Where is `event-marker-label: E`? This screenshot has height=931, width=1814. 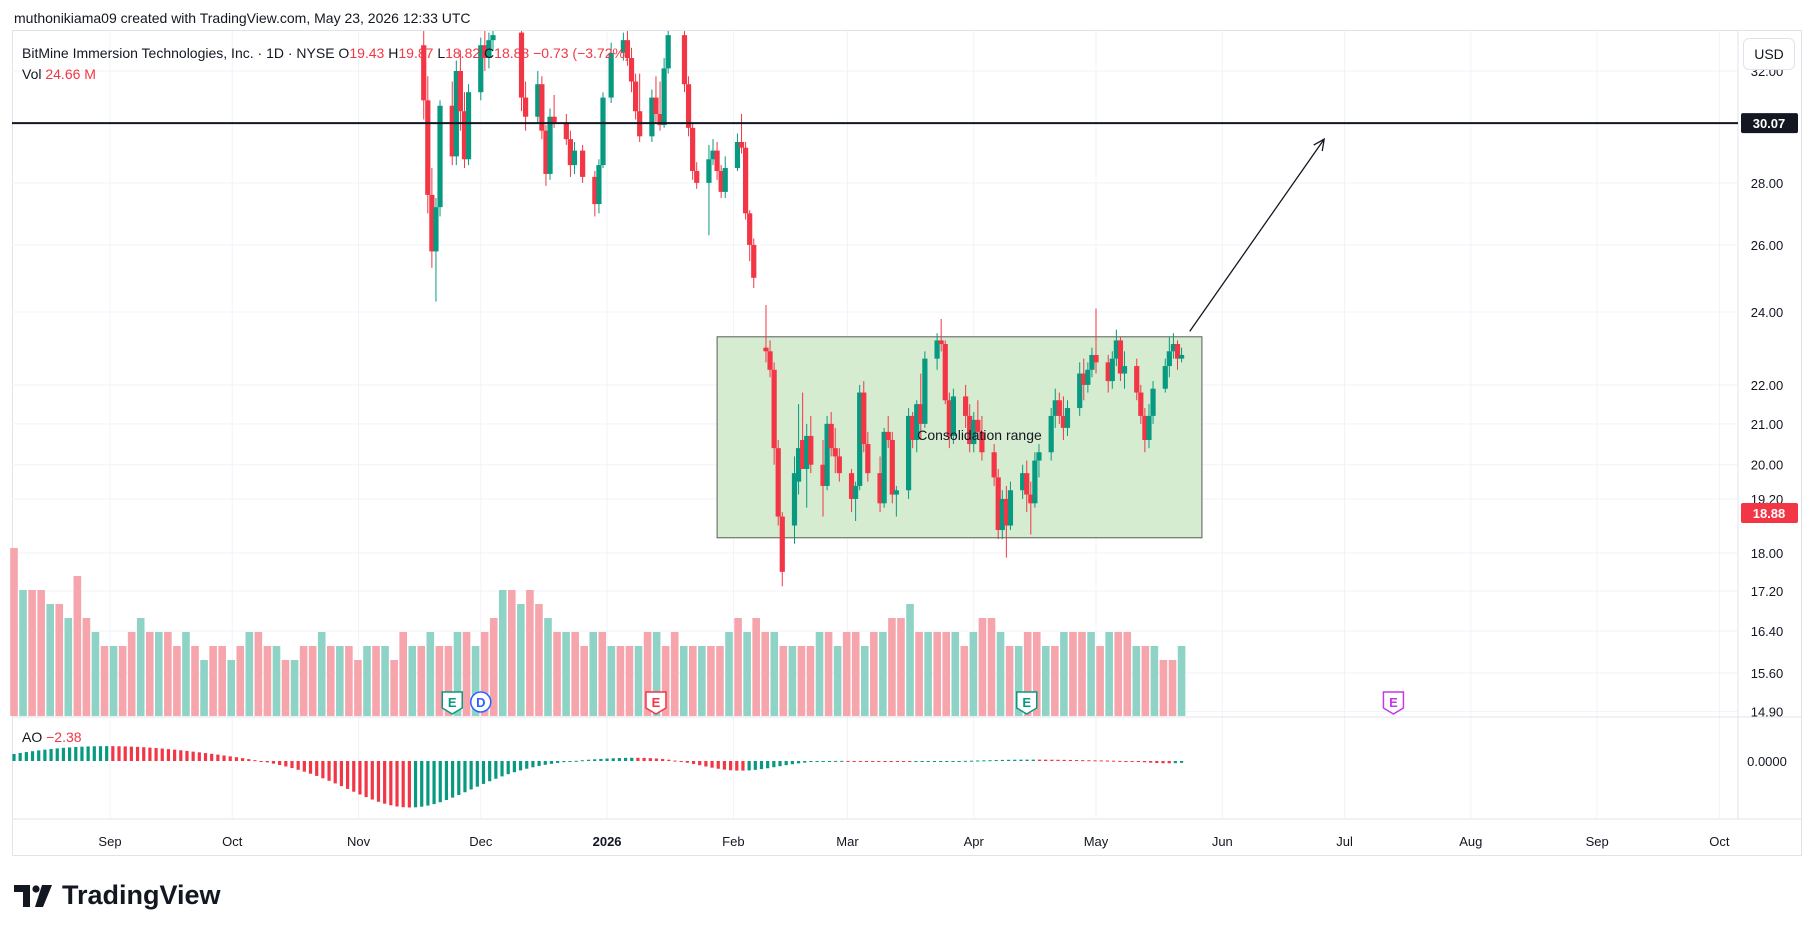
event-marker-label: E is located at coordinates (656, 702).